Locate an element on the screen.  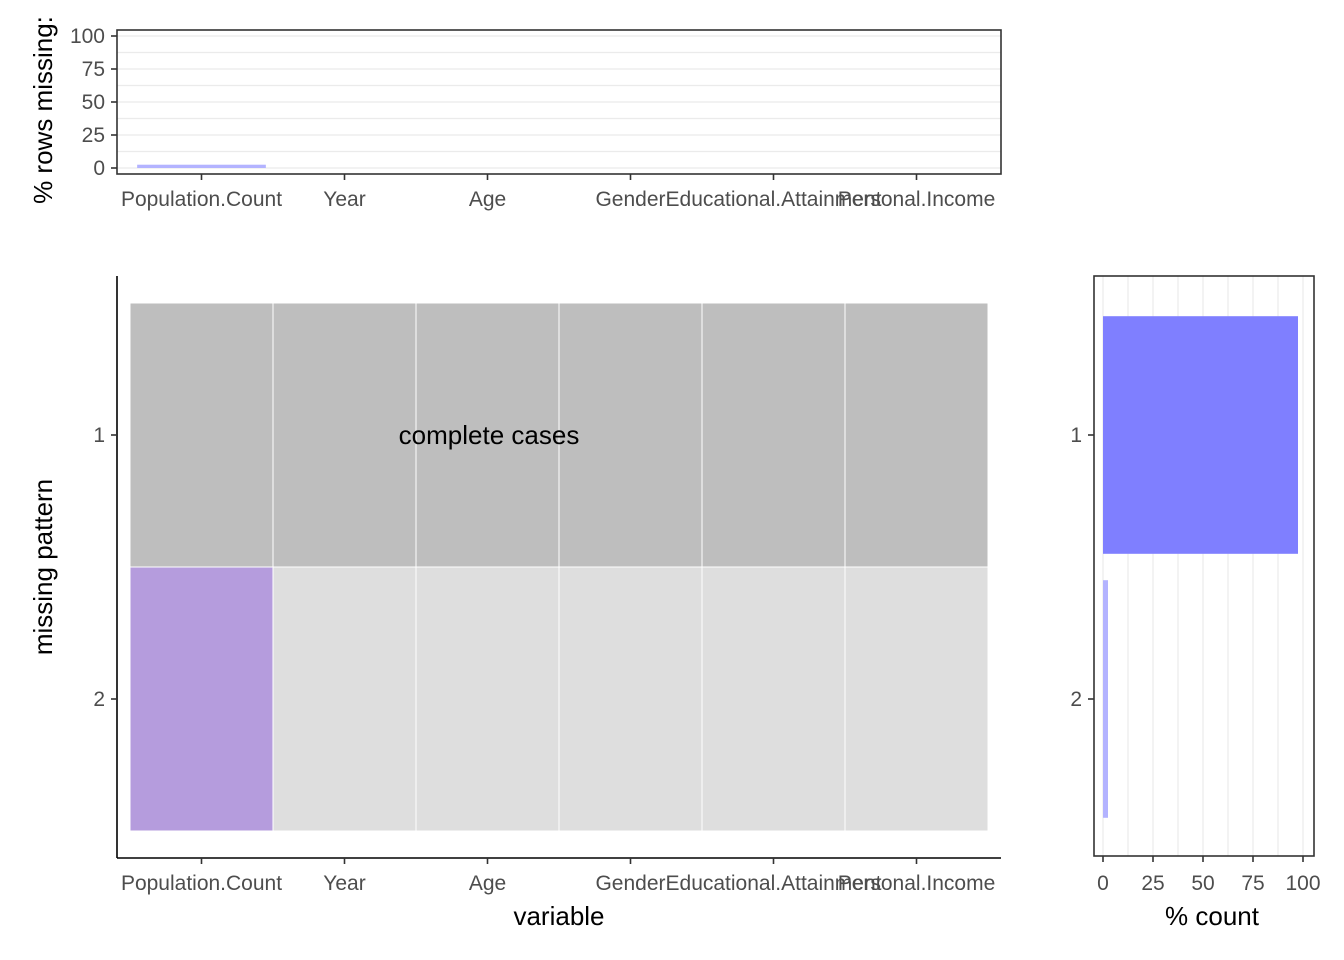
top-x-tick-label: Age is located at coordinates (487, 199).